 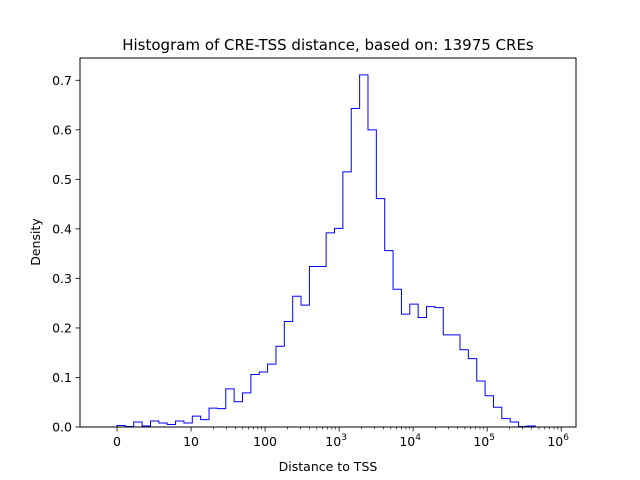 I want to click on y-tick-label: 0.0, so click(x=62, y=427).